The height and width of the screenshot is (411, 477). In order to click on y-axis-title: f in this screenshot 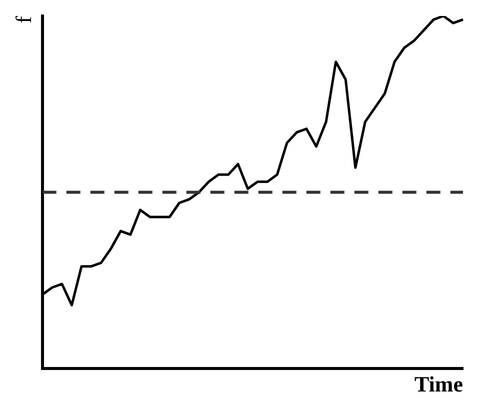, I will do `click(23, 19)`.